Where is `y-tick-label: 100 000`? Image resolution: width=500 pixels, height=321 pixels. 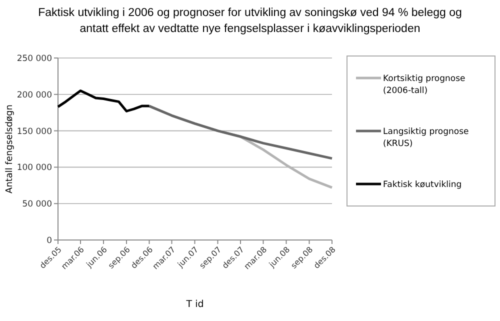
y-tick-label: 100 000 is located at coordinates (34, 168).